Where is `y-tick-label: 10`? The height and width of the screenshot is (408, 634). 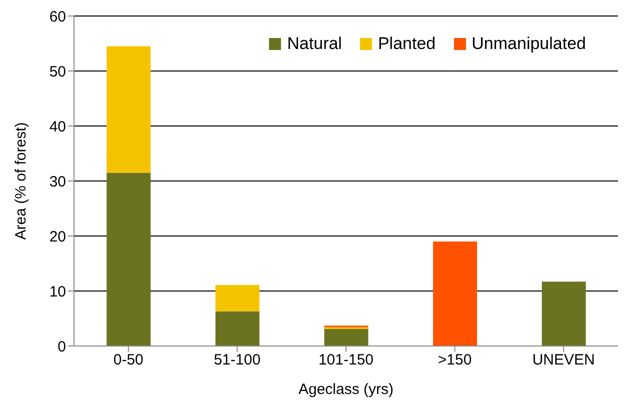
y-tick-label: 10 is located at coordinates (57, 291).